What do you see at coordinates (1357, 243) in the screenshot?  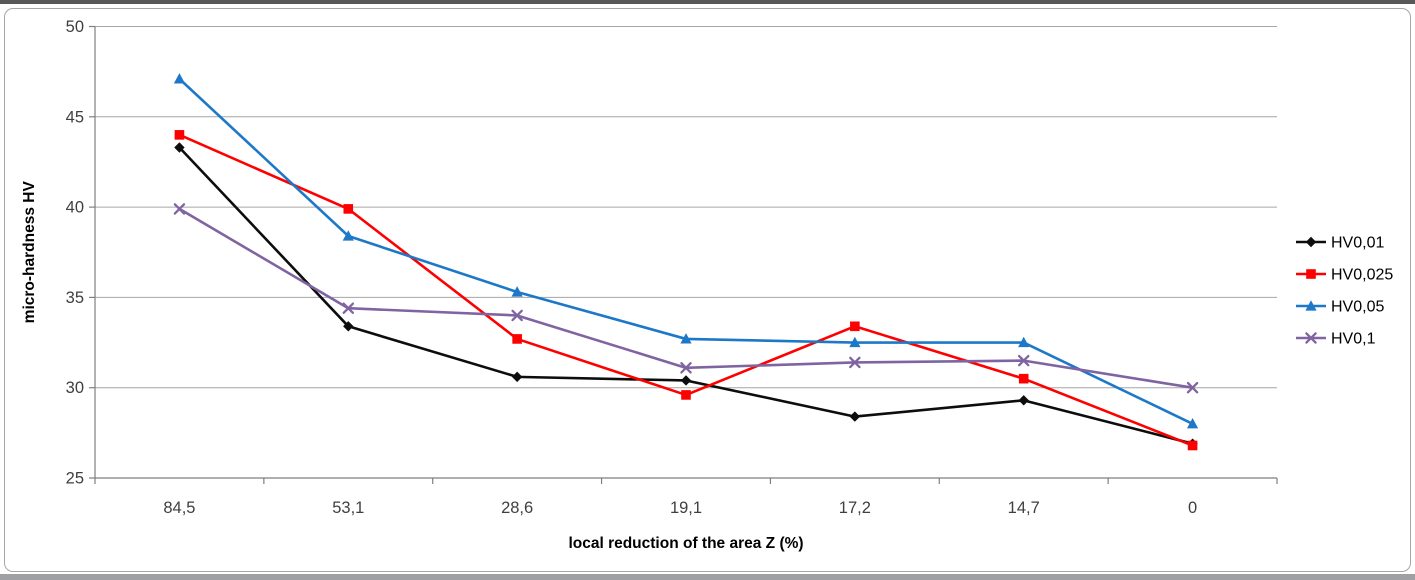 I see `legend-label-0: HV0,01` at bounding box center [1357, 243].